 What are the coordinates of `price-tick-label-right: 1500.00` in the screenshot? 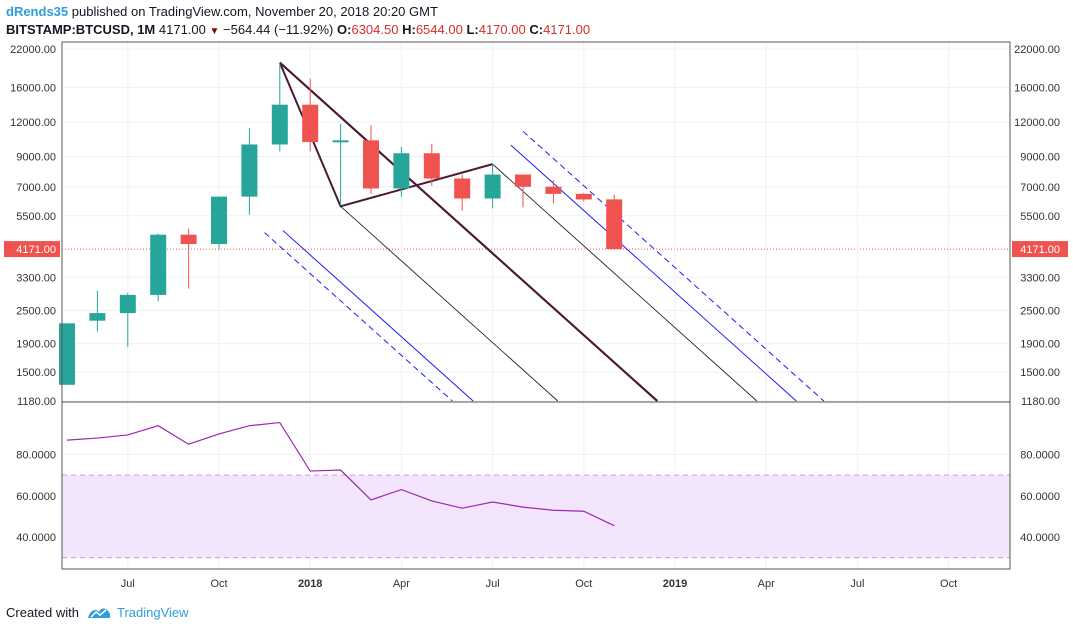 It's located at (1040, 373).